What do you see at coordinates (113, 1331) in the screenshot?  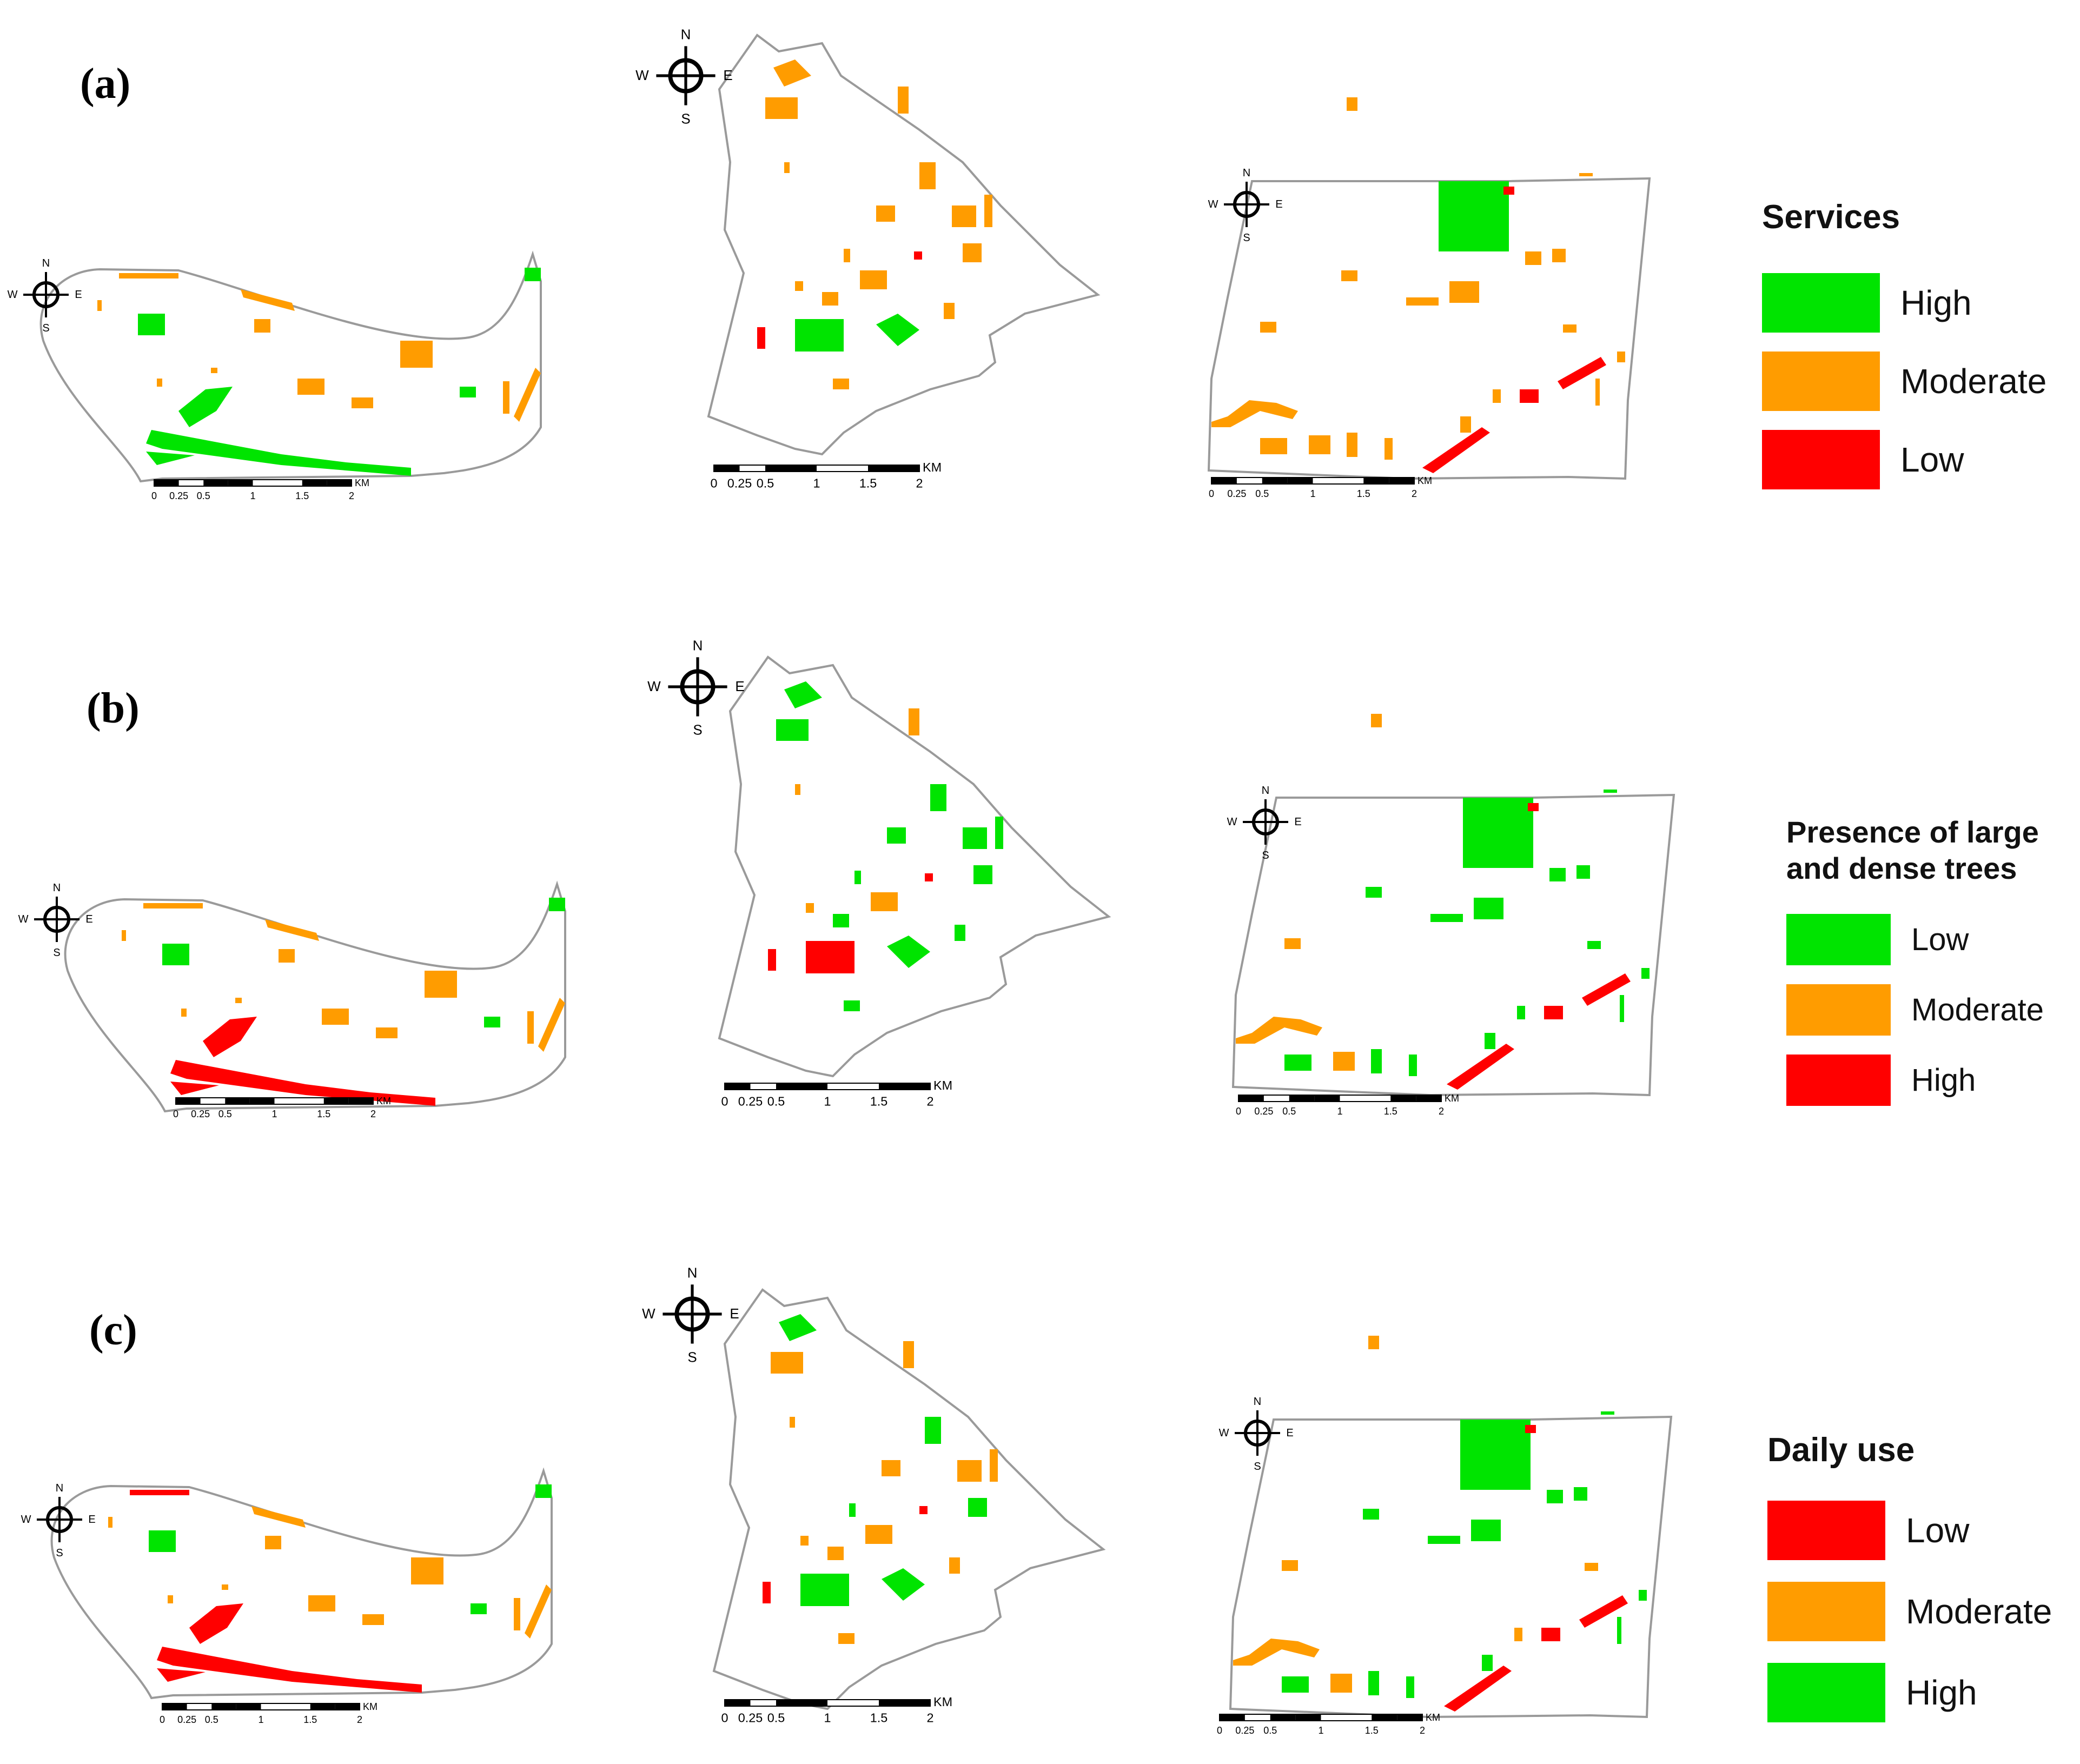 I see `panel-label-c: (c)` at bounding box center [113, 1331].